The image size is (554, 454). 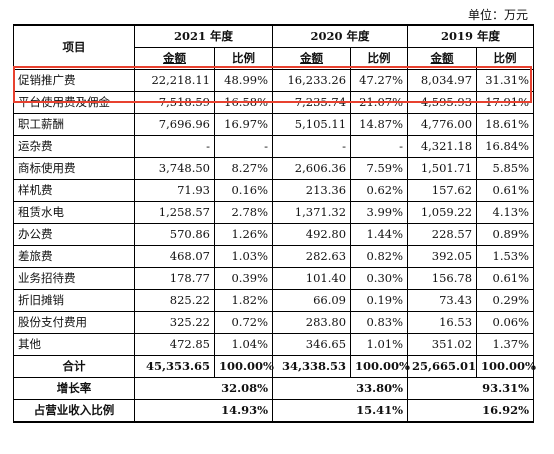 I want to click on amount-cell: 8,034.97, so click(x=442, y=80).